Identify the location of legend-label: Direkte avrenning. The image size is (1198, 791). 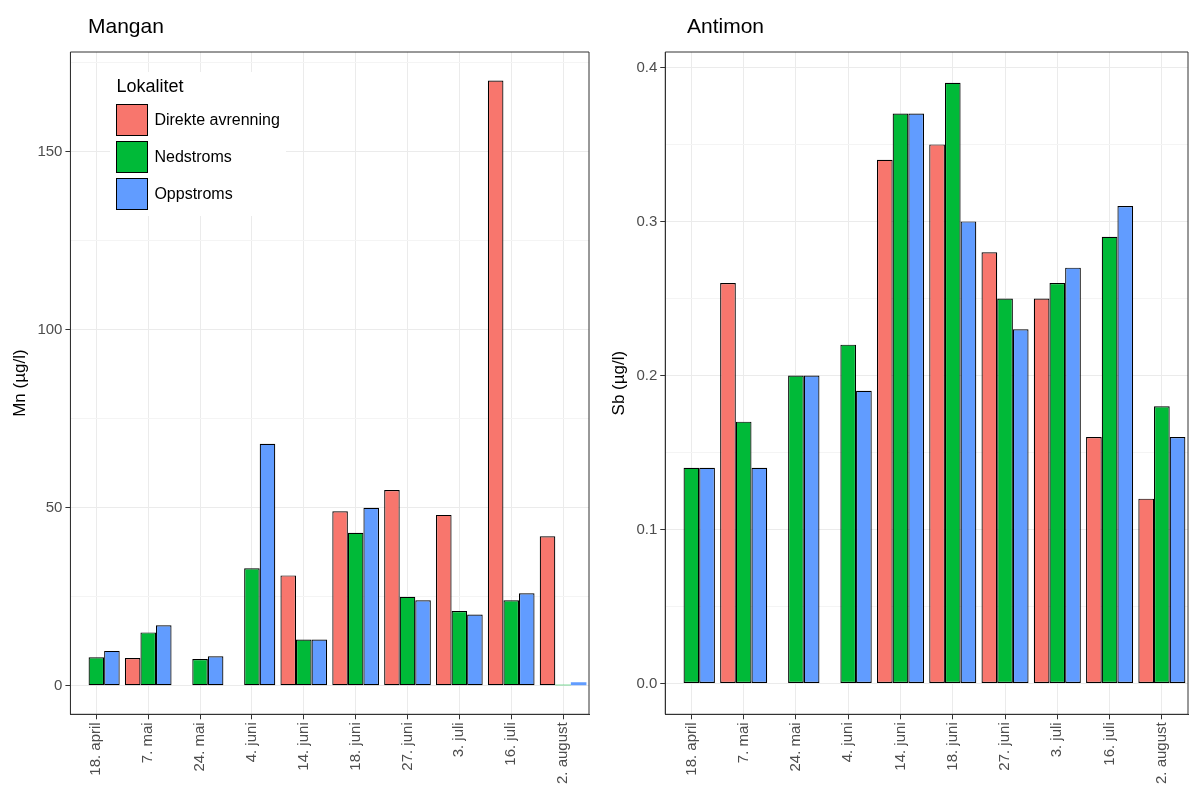
(217, 119).